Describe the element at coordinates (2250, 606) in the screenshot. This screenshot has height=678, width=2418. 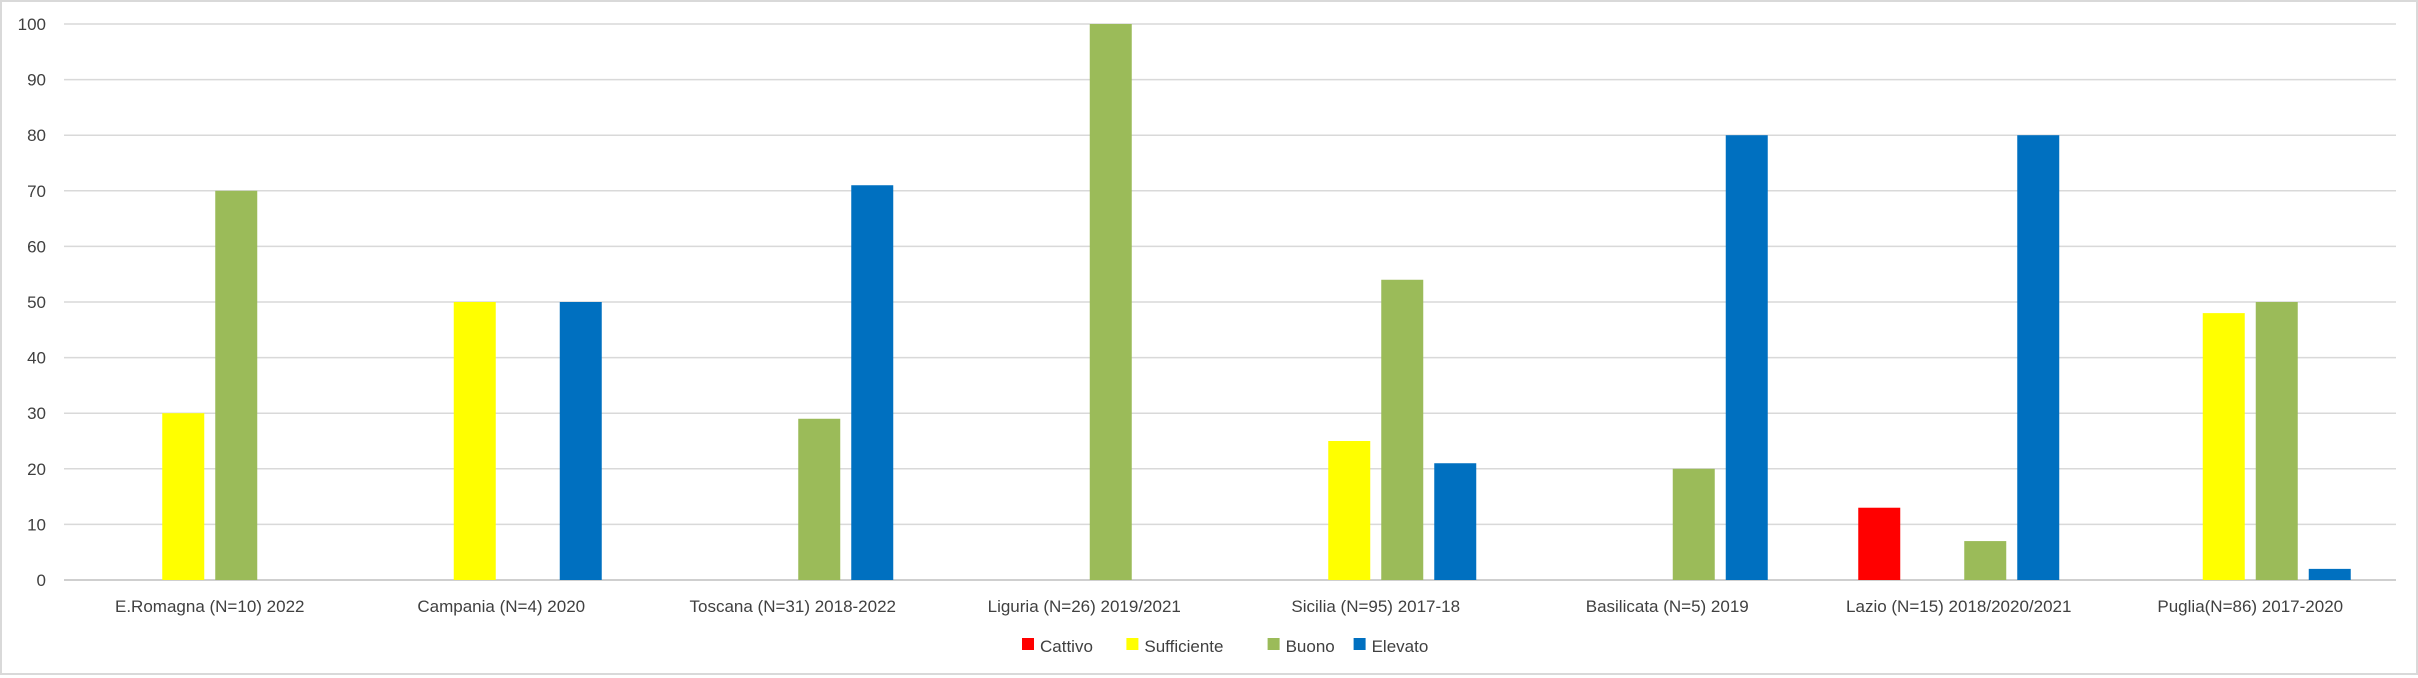
I see `x-tick-label: Puglia(N=86) 2017-2020` at that location.